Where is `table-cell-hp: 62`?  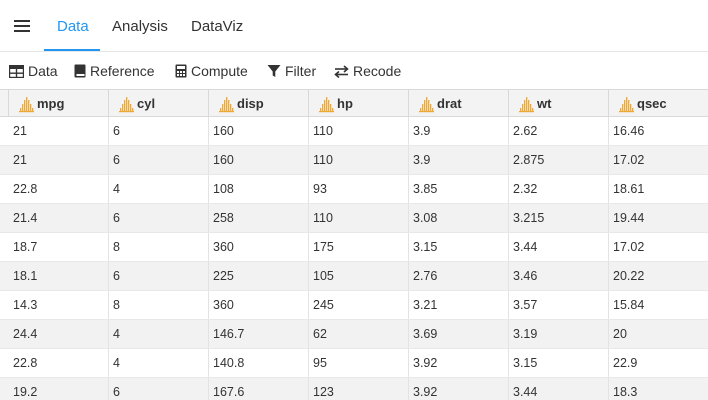
table-cell-hp: 62 is located at coordinates (359, 334).